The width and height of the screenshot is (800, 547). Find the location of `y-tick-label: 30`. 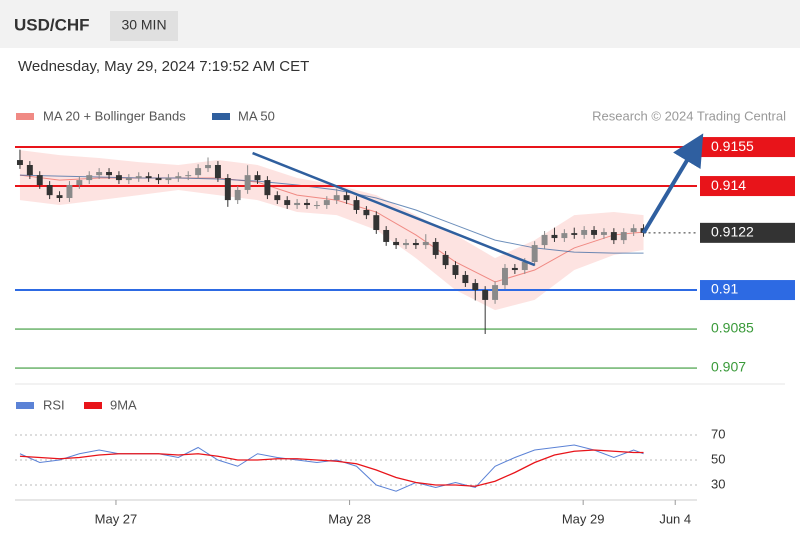

y-tick-label: 30 is located at coordinates (718, 483).